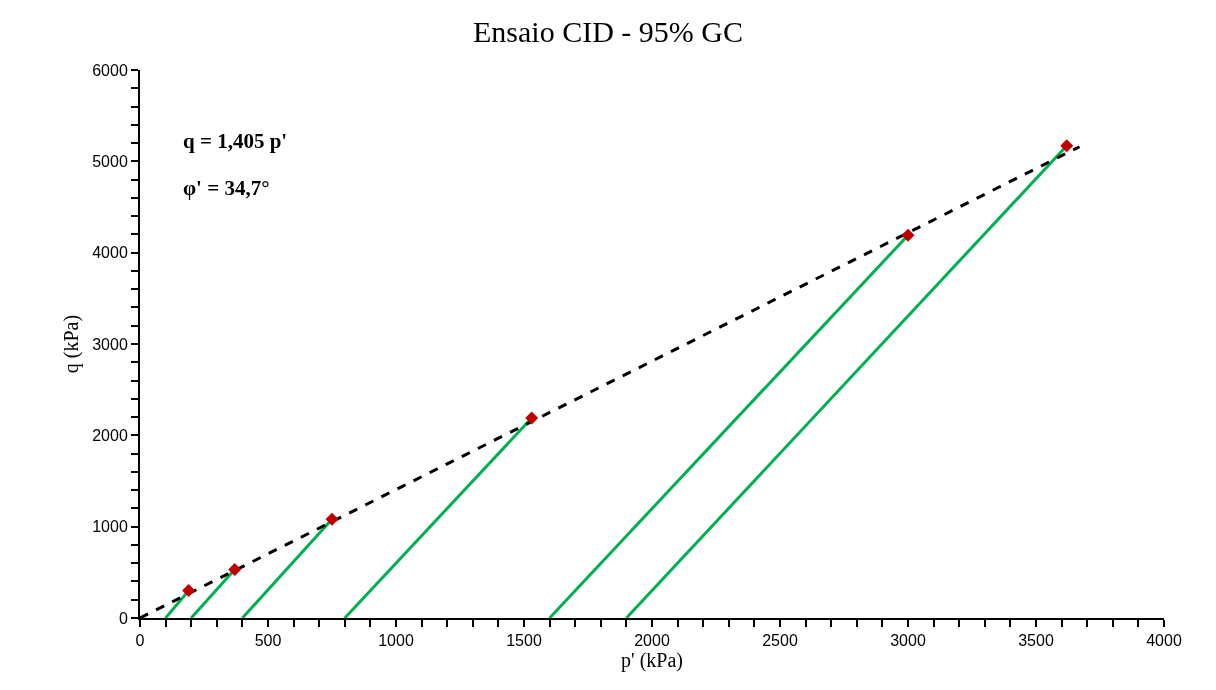 Image resolution: width=1216 pixels, height=690 pixels. What do you see at coordinates (524, 641) in the screenshot?
I see `x-tick-label: 1500` at bounding box center [524, 641].